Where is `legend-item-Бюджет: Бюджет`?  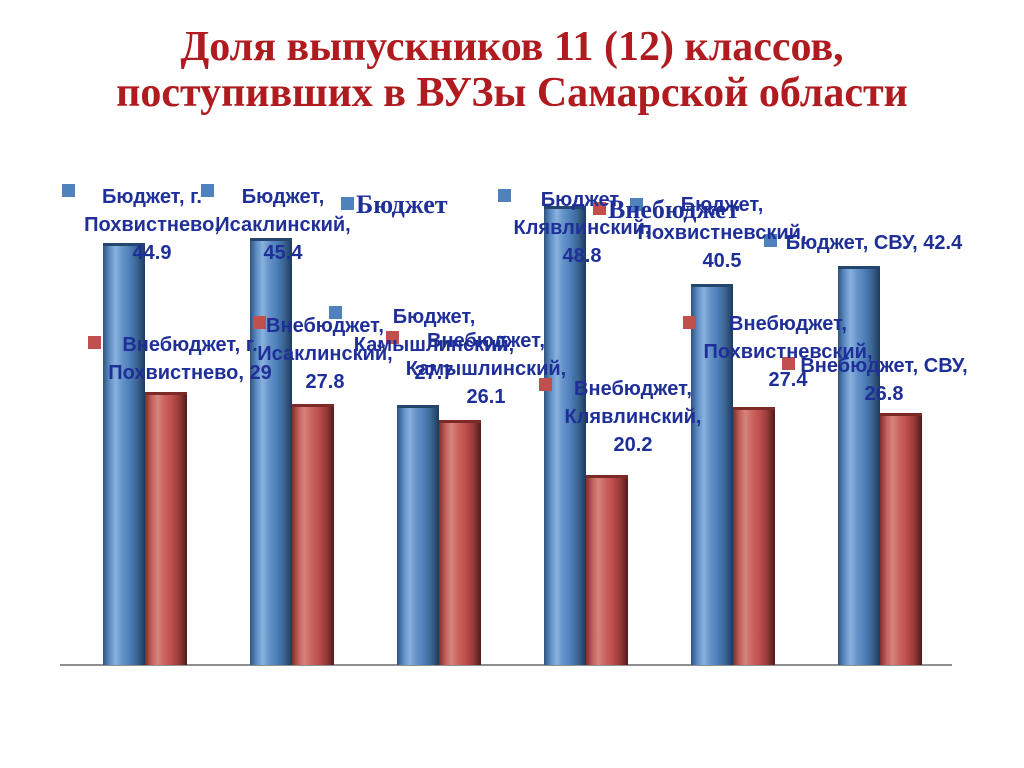 legend-item-Бюджет: Бюджет is located at coordinates (402, 204).